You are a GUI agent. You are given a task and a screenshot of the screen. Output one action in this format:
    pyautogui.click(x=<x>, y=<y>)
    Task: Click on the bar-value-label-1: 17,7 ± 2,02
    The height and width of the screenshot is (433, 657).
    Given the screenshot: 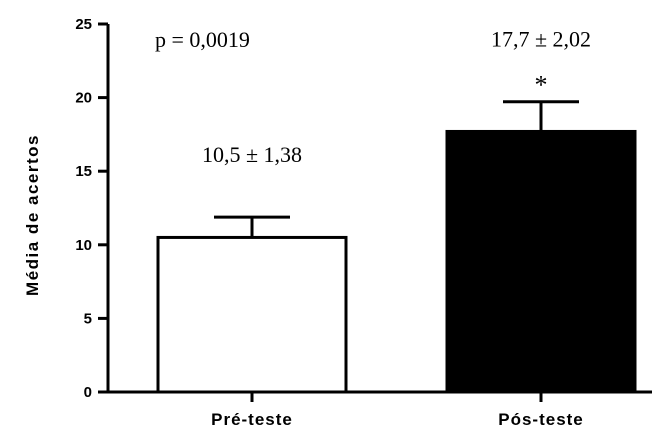 What is the action you would take?
    pyautogui.click(x=541, y=39)
    